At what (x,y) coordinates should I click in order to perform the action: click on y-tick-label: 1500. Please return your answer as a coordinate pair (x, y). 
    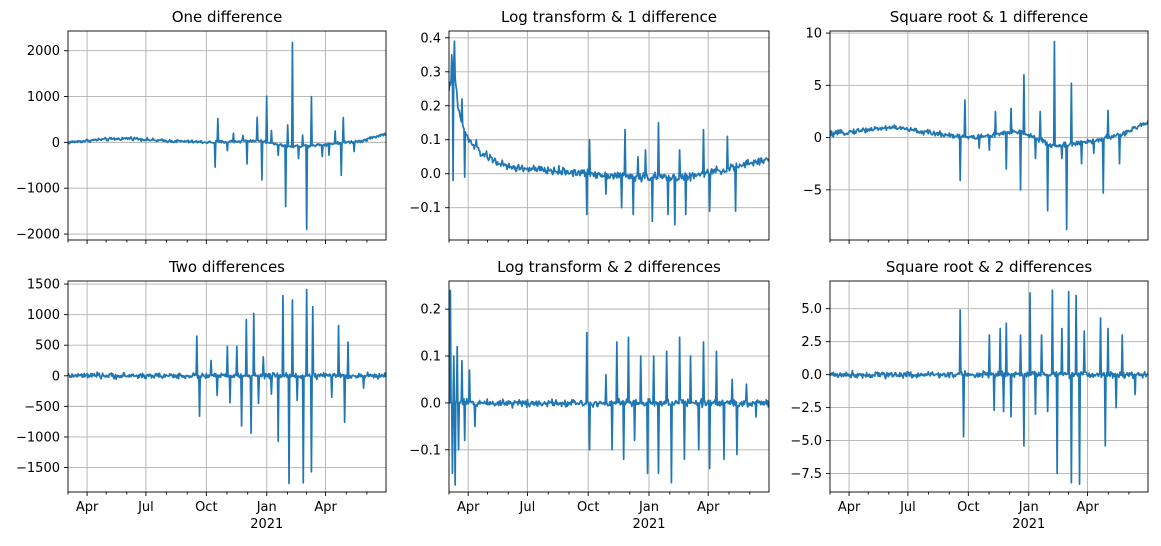
    Looking at the image, I should click on (43, 285).